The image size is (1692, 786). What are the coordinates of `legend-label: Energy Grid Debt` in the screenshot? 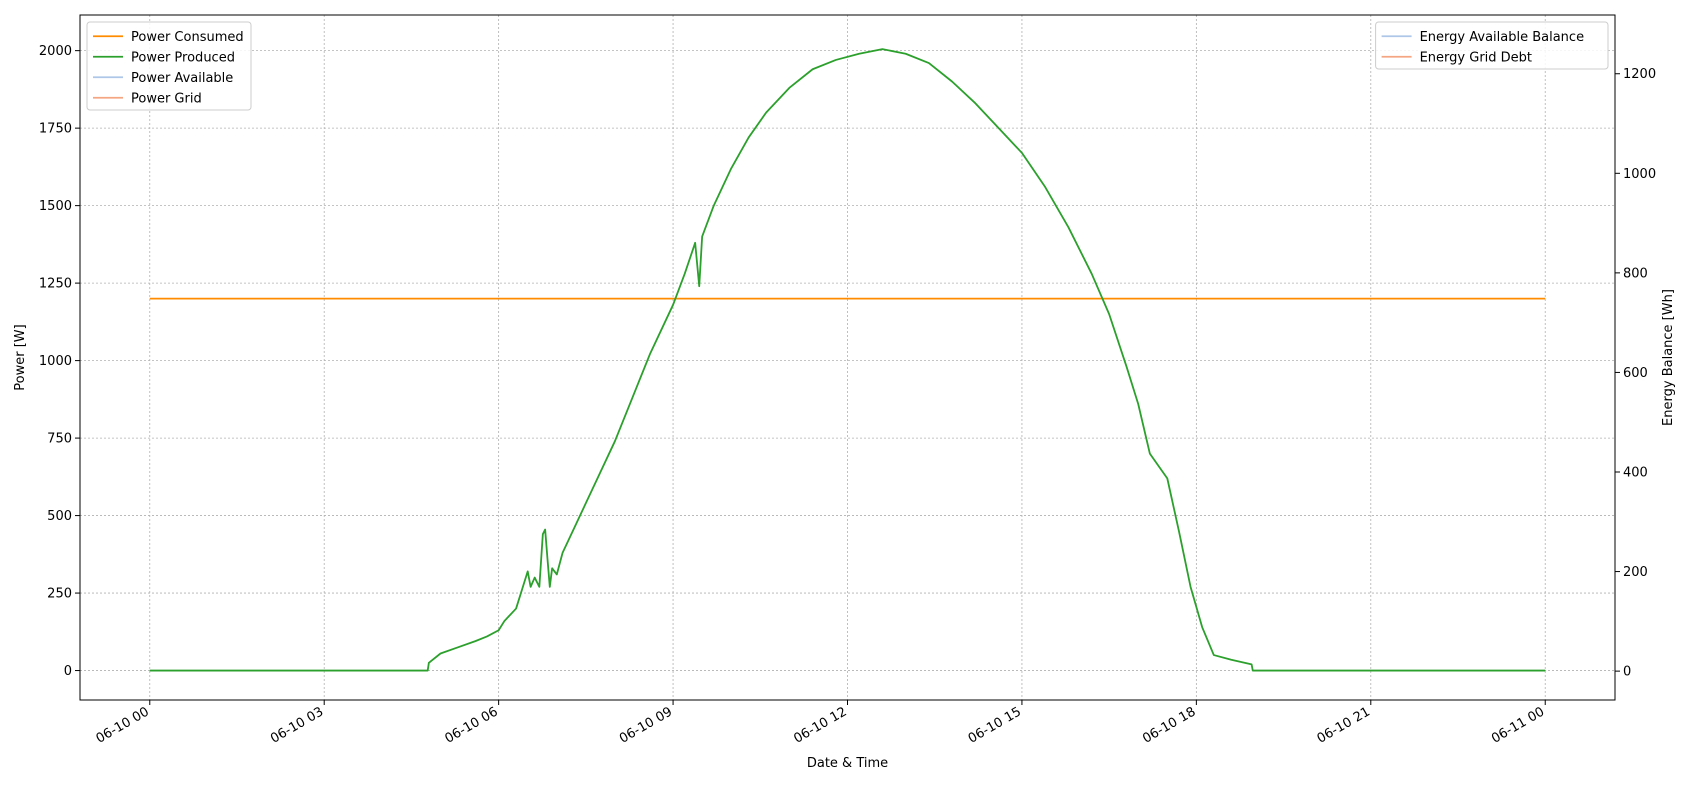 It's located at (1476, 57).